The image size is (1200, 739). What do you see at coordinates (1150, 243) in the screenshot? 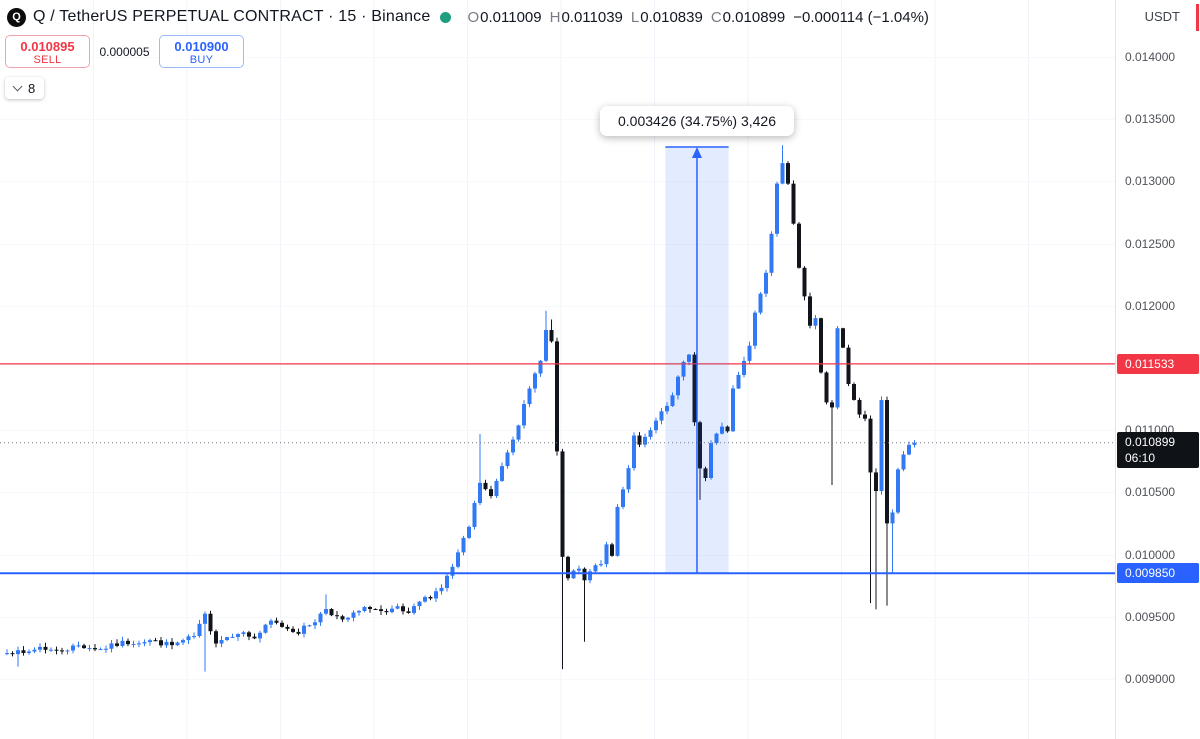
I see `price-tick-label: 0.012500` at bounding box center [1150, 243].